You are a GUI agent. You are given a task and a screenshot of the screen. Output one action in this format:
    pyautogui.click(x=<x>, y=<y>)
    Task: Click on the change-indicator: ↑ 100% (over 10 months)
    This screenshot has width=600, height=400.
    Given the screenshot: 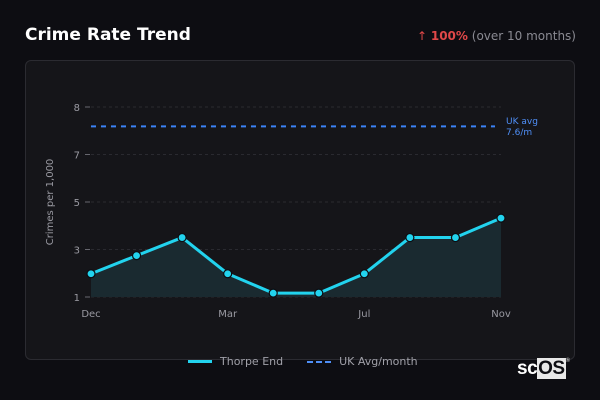 What is the action you would take?
    pyautogui.click(x=496, y=36)
    